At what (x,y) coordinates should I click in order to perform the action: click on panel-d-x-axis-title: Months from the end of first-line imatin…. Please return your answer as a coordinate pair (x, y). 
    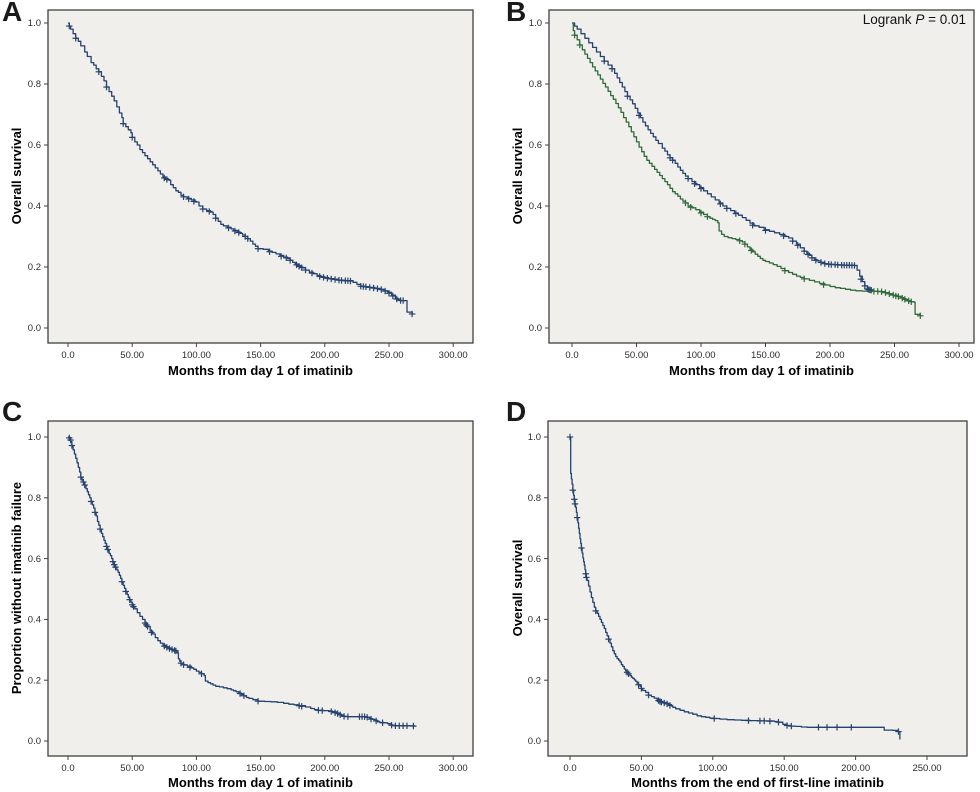
    Looking at the image, I should click on (757, 782).